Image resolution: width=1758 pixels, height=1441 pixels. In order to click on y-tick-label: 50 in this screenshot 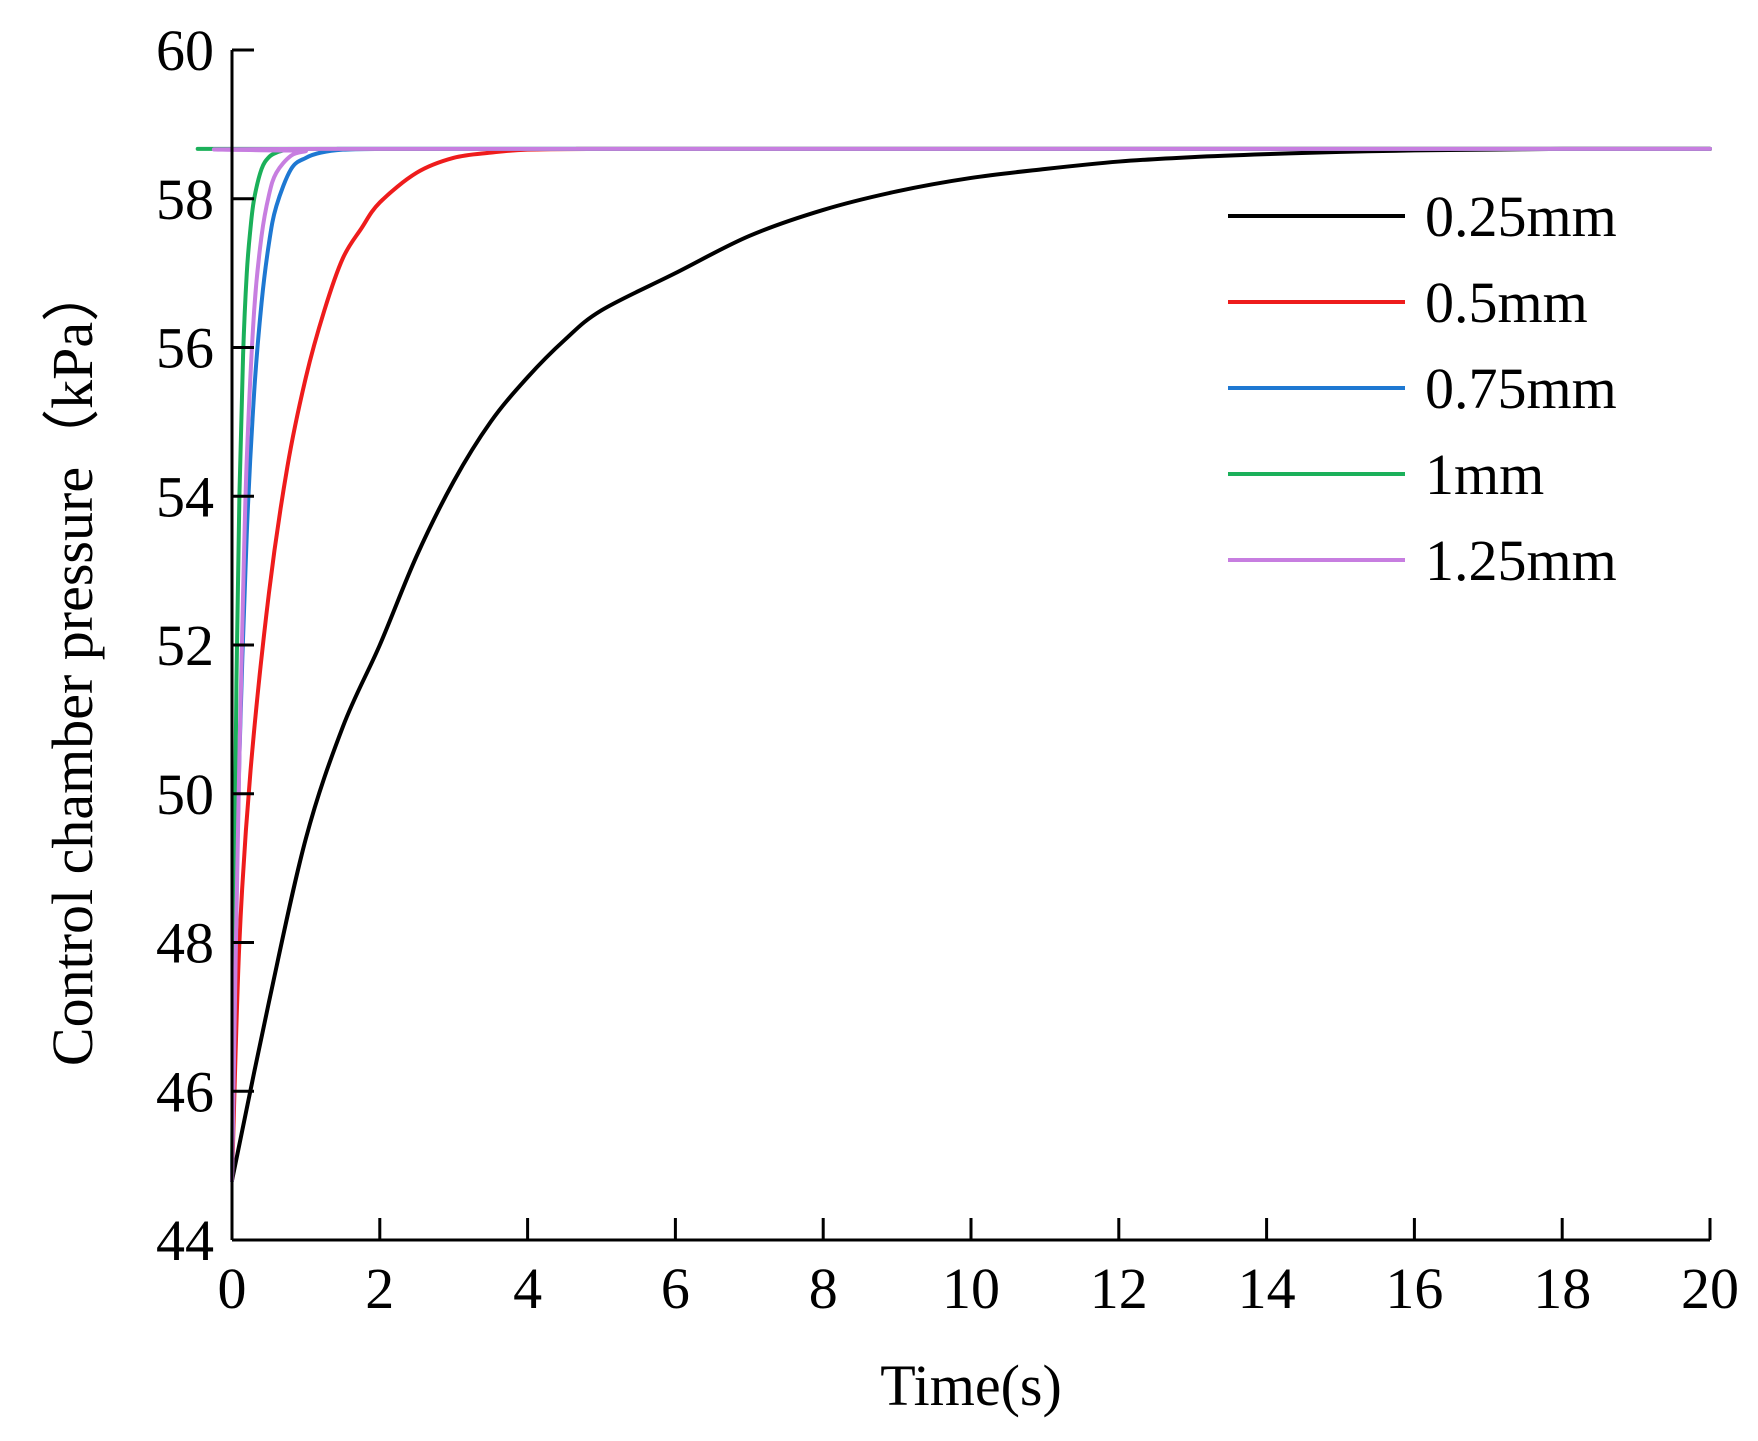, I will do `click(185, 794)`.